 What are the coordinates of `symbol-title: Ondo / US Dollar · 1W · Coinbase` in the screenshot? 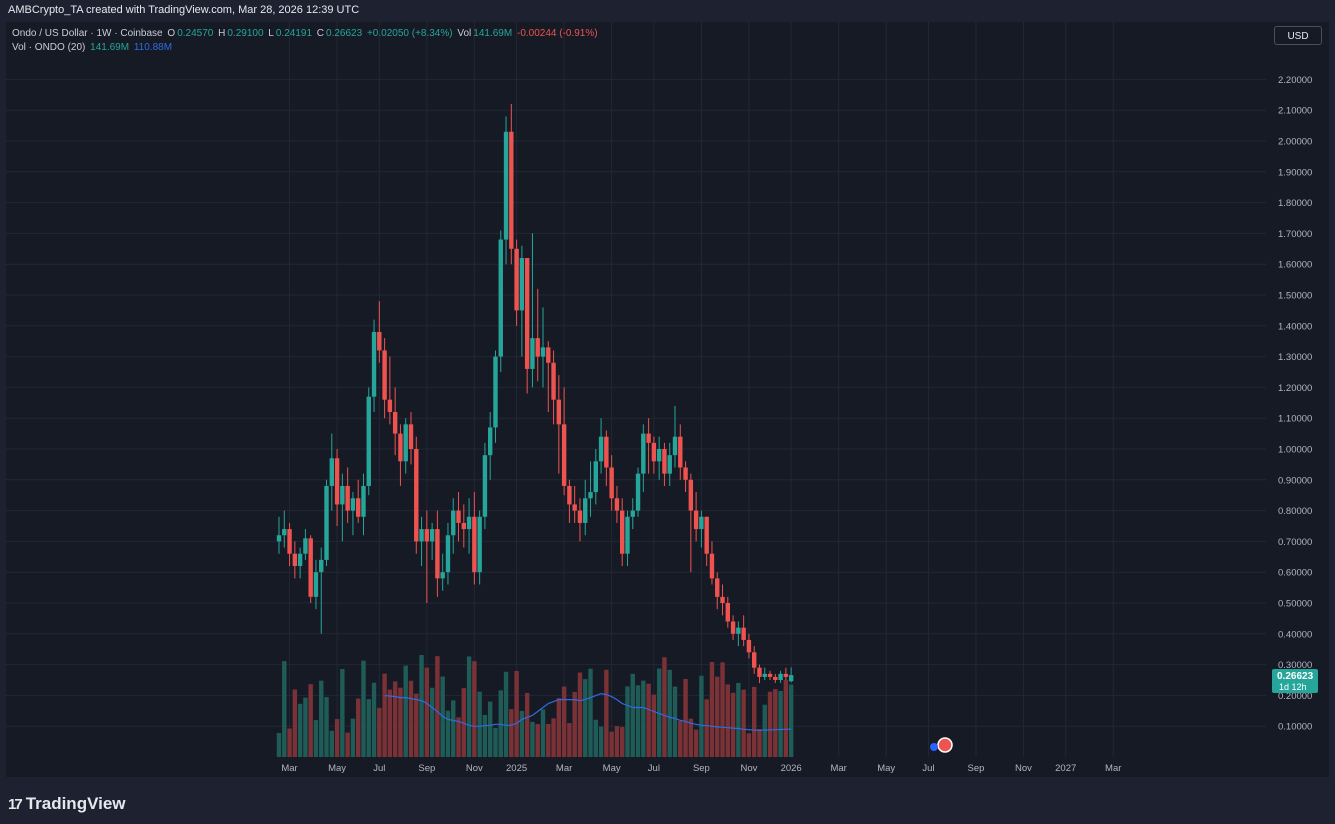 It's located at (87, 33).